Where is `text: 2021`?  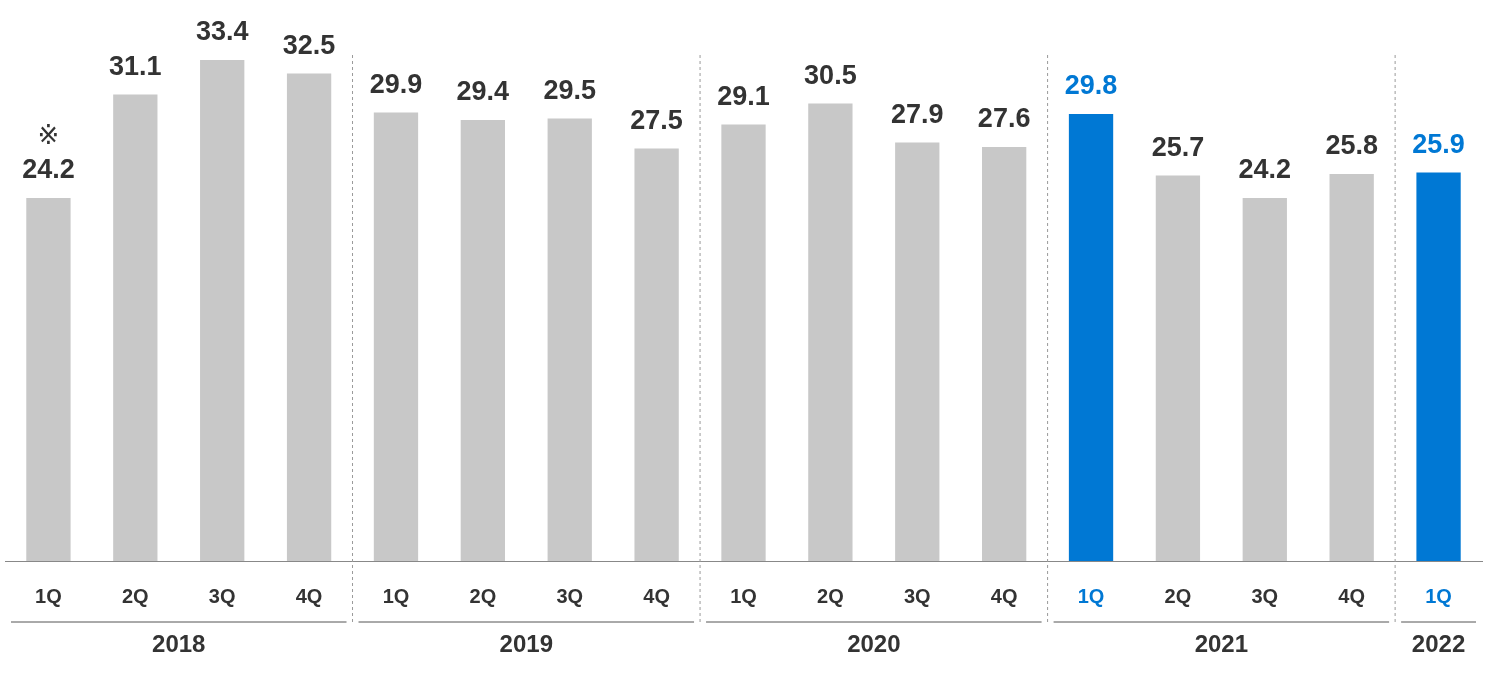 text: 2021 is located at coordinates (1221, 643).